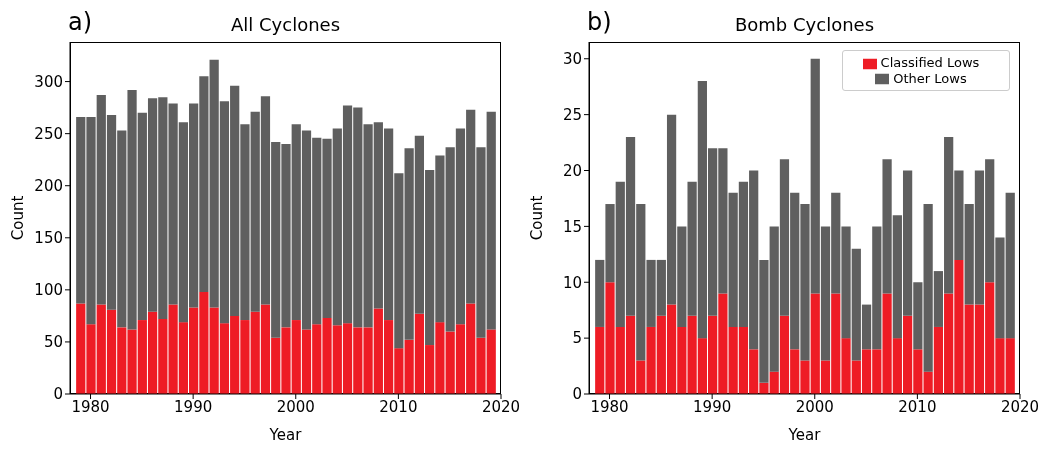 Image resolution: width=1057 pixels, height=460 pixels. I want to click on y-tick-label: 5, so click(577, 338).